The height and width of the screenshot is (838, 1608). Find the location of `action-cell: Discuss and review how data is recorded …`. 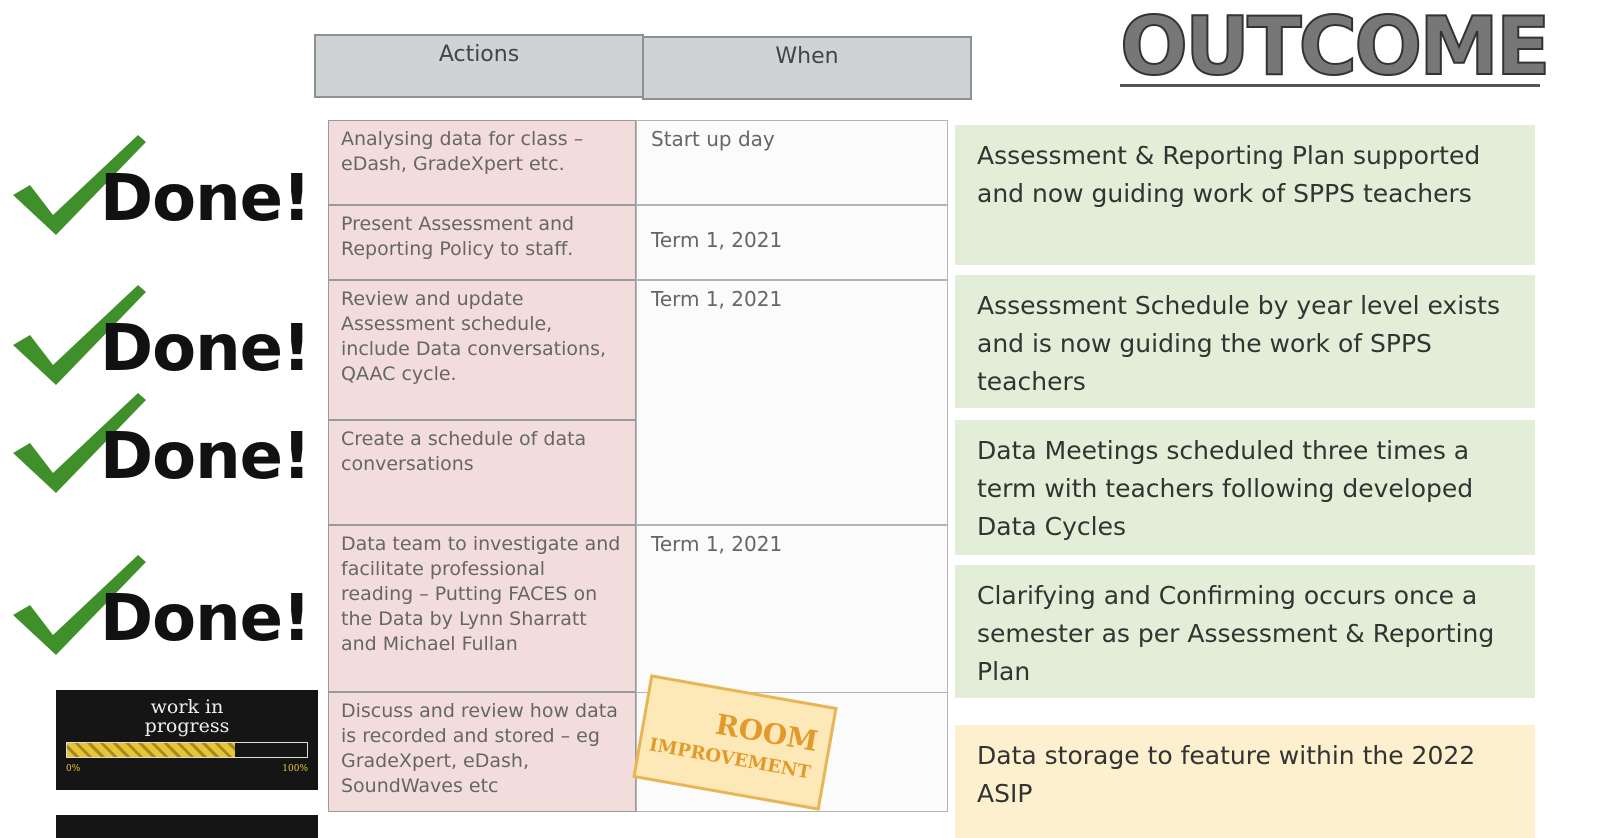

action-cell: Discuss and review how data is recorded … is located at coordinates (482, 752).